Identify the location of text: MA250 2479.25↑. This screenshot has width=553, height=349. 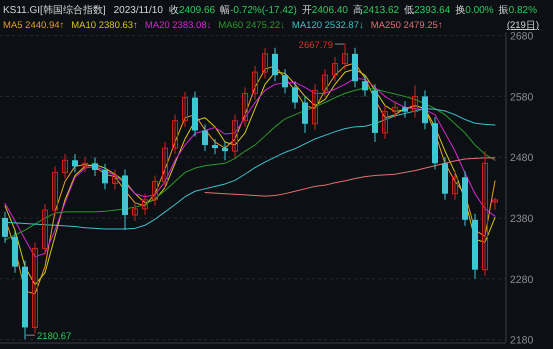
(406, 25).